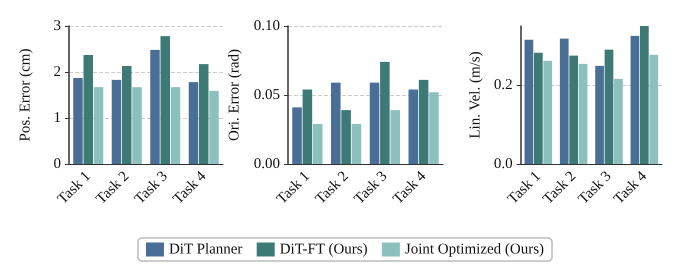  I want to click on y-tick-label: 0.05, so click(267, 95).